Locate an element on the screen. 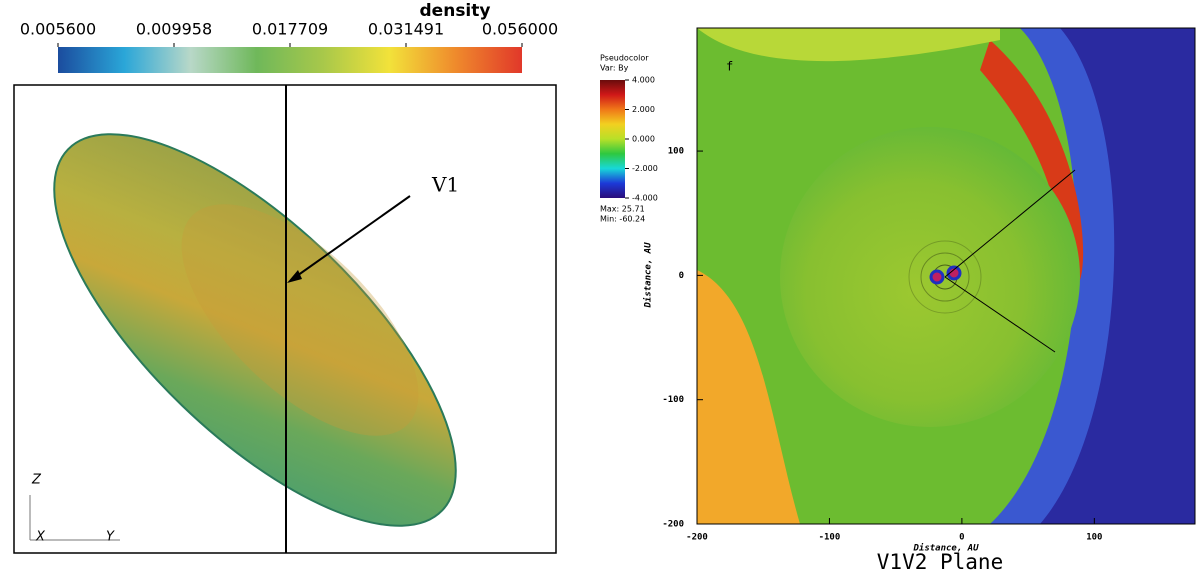 The height and width of the screenshot is (571, 1200). annotation: V1 is located at coordinates (445, 185).